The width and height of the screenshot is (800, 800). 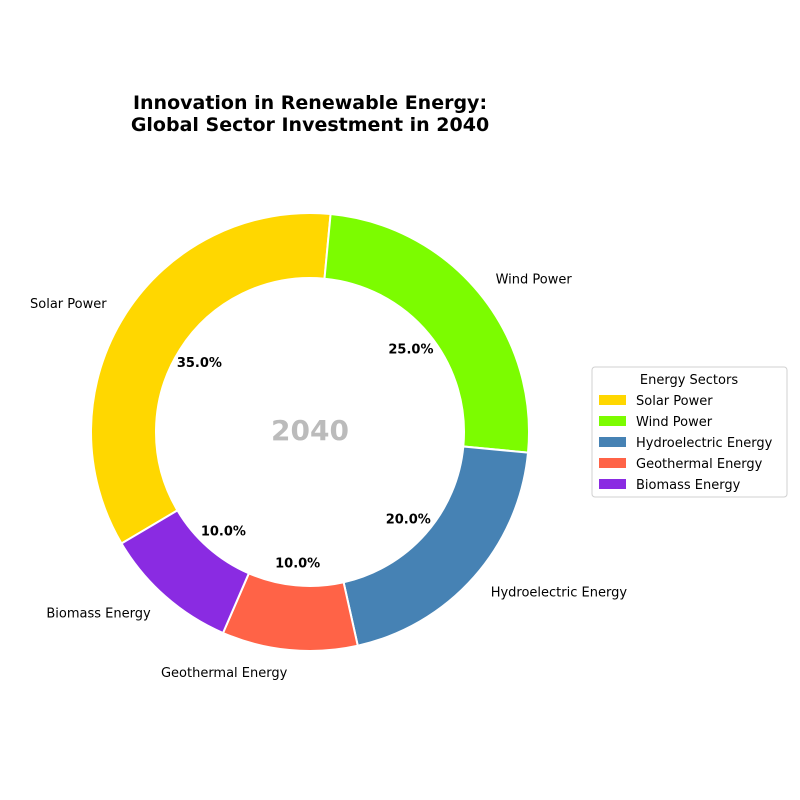 I want to click on legend-label-biomass-energy: Biomass Energy, so click(x=688, y=485).